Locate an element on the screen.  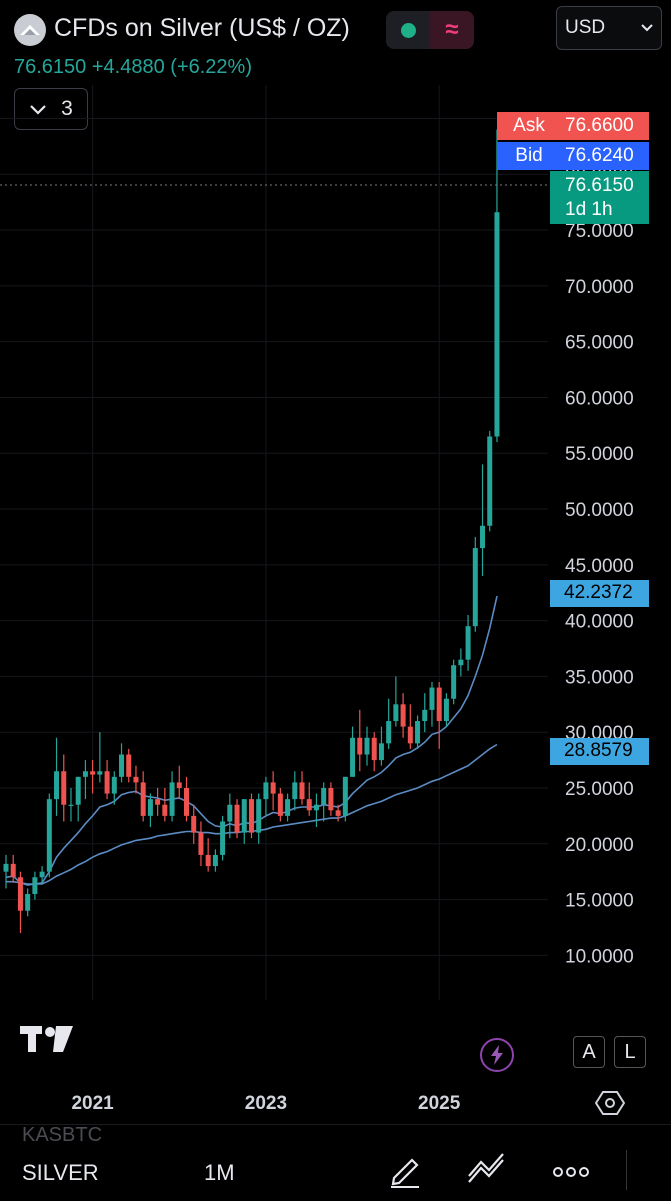
y-tick-label: 40.0000 is located at coordinates (599, 622).